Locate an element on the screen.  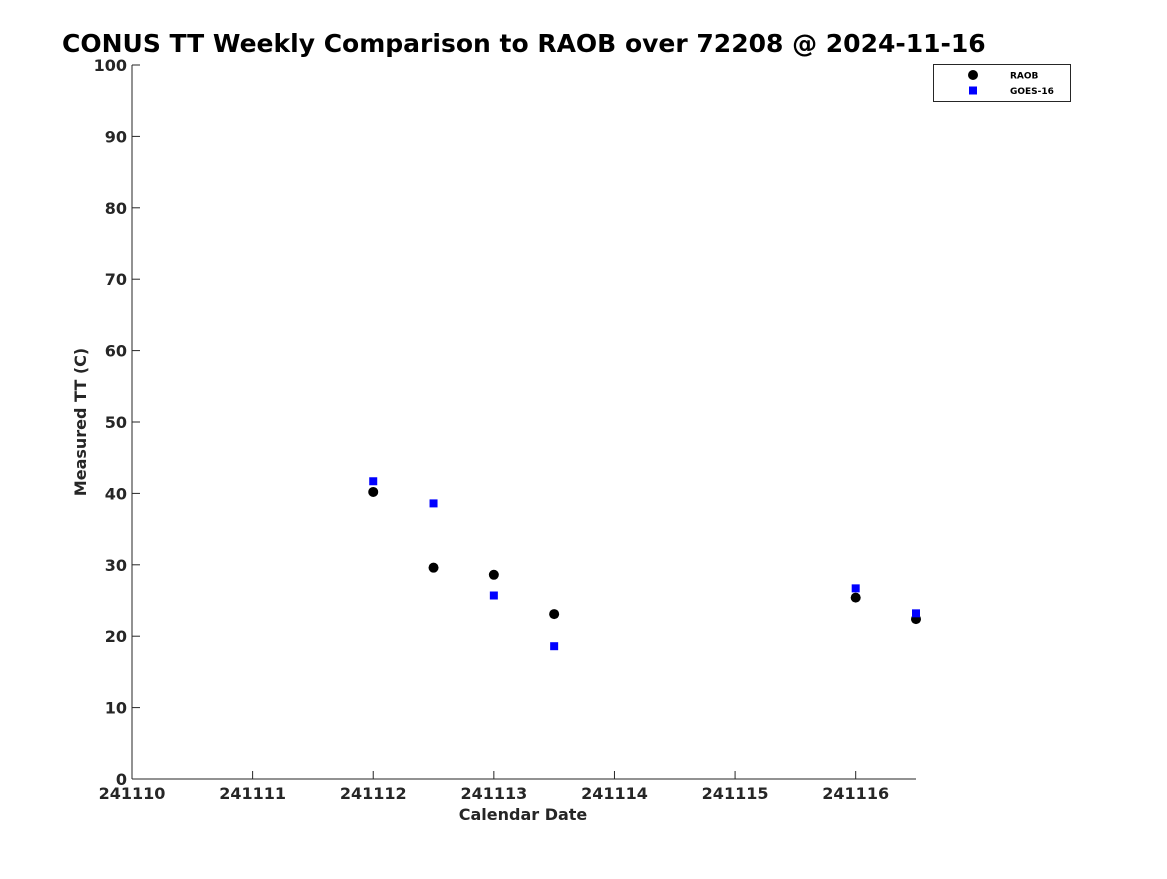
y-tick-label: 80 is located at coordinates (116, 208).